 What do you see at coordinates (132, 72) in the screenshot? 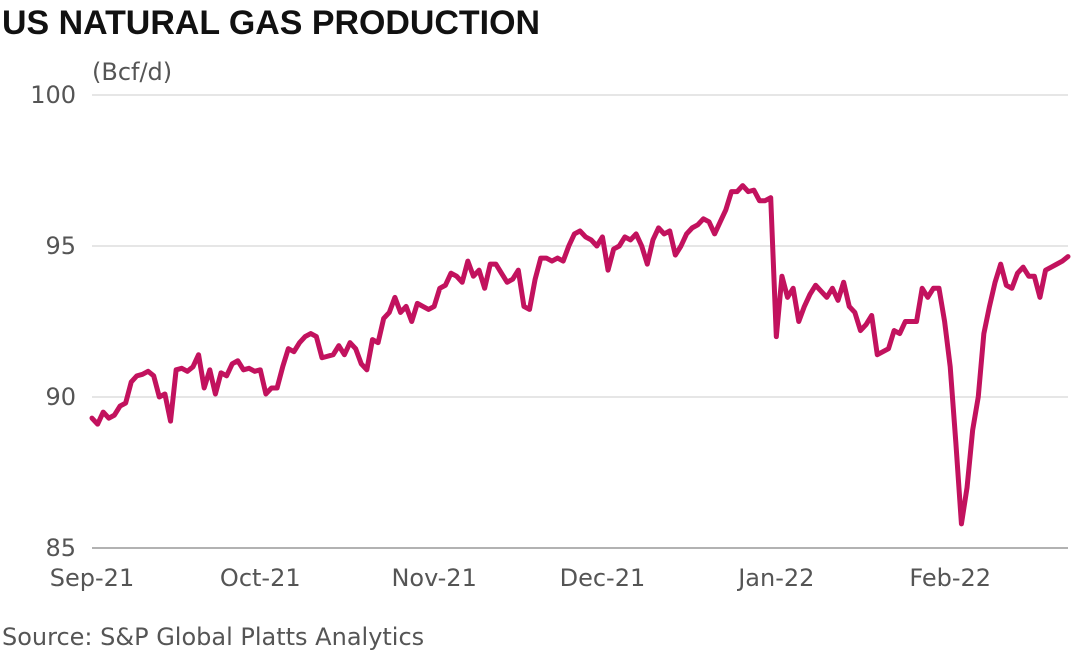
I see `y-axis-label: (Bcf/d)` at bounding box center [132, 72].